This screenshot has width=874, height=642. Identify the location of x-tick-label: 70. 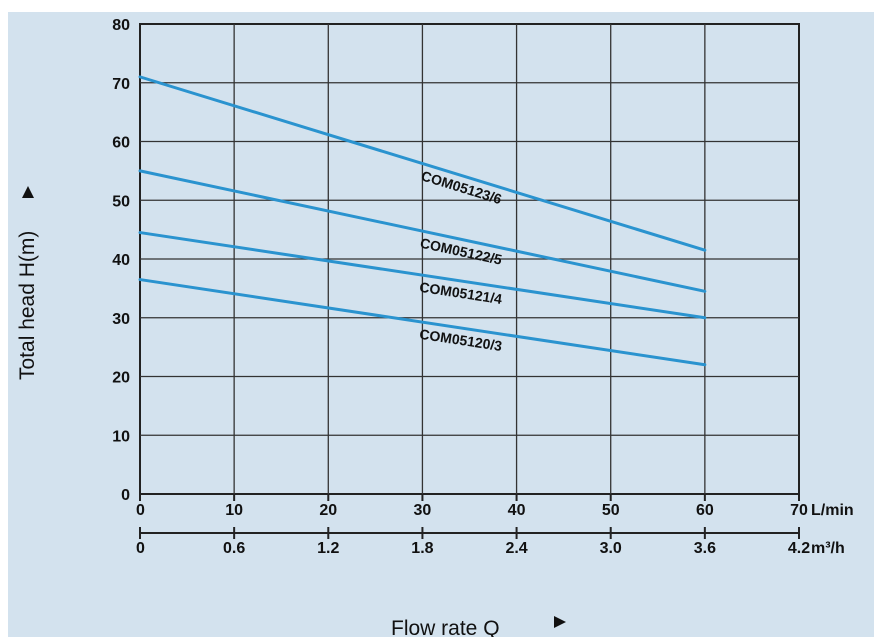
(799, 510).